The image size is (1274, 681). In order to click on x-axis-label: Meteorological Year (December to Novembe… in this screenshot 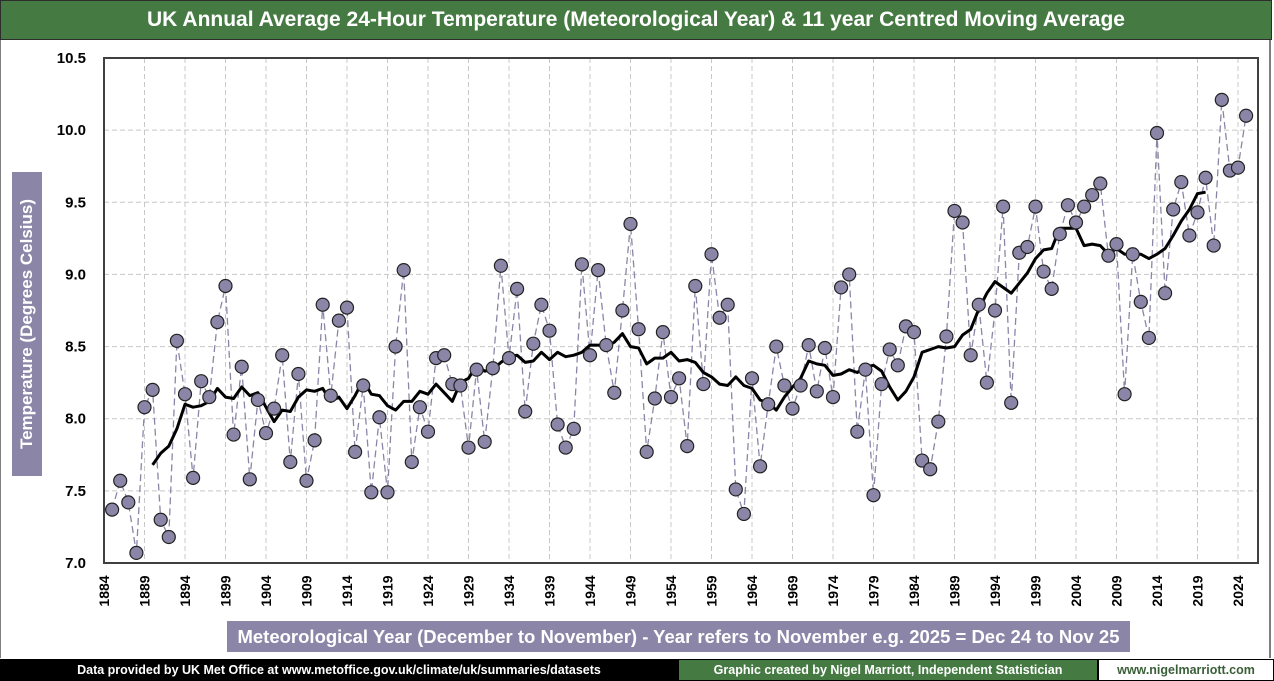, I will do `click(678, 636)`.